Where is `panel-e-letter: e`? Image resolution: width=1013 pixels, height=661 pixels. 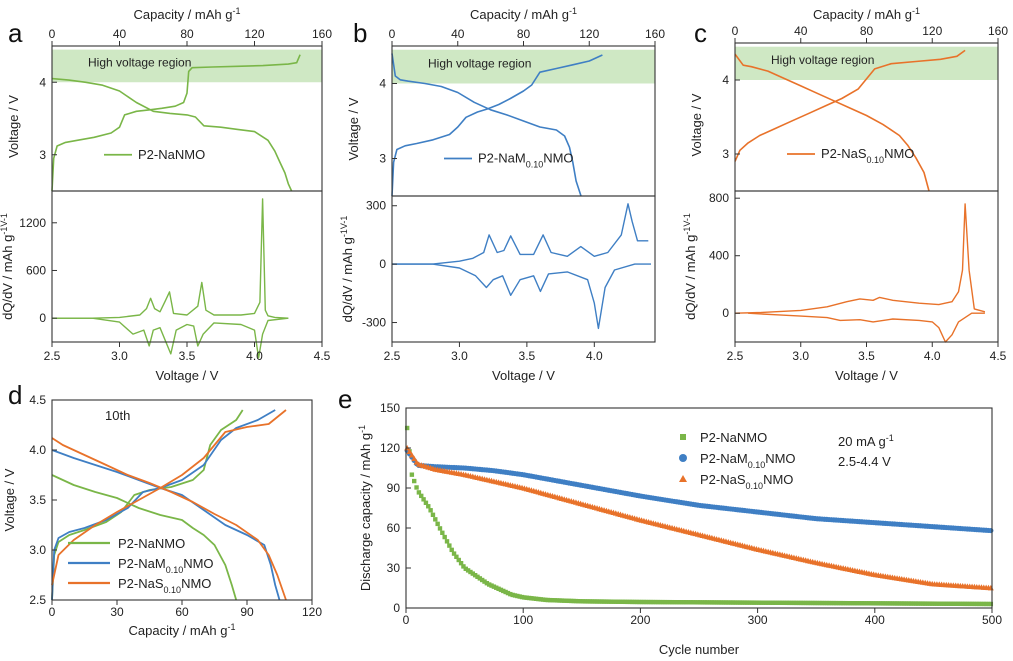
panel-e-letter: e is located at coordinates (345, 399).